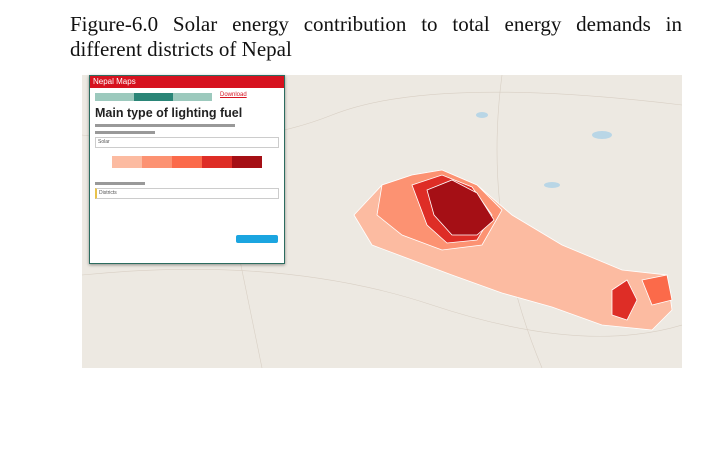 The width and height of the screenshot is (716, 469). I want to click on tab-map, so click(153, 97).